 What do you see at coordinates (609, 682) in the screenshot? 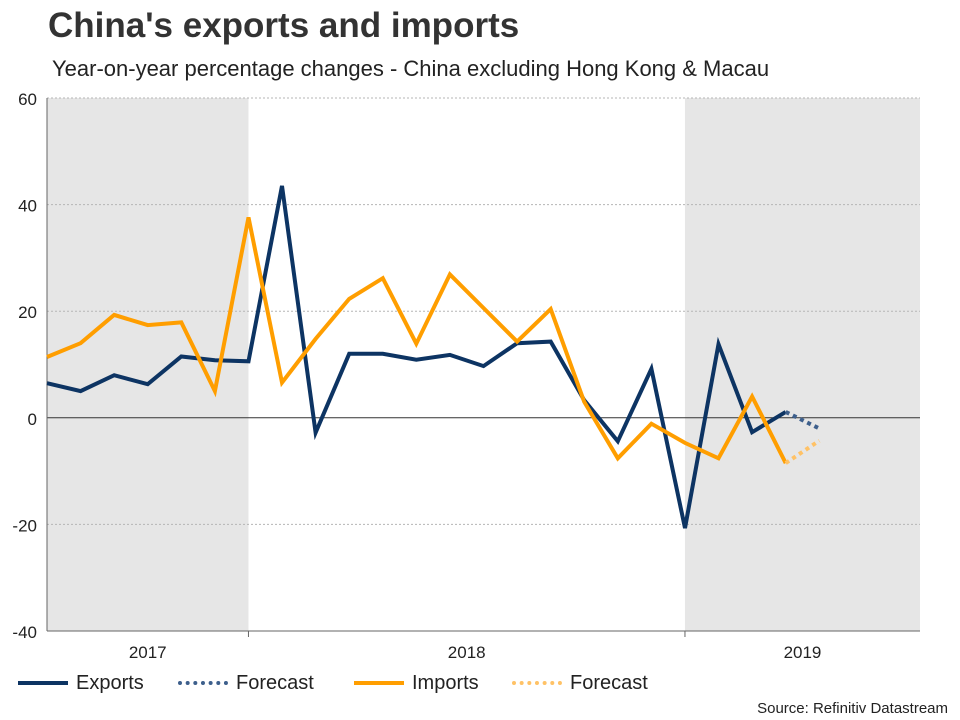
I see `legend-label-imports-forecast: Forecast` at bounding box center [609, 682].